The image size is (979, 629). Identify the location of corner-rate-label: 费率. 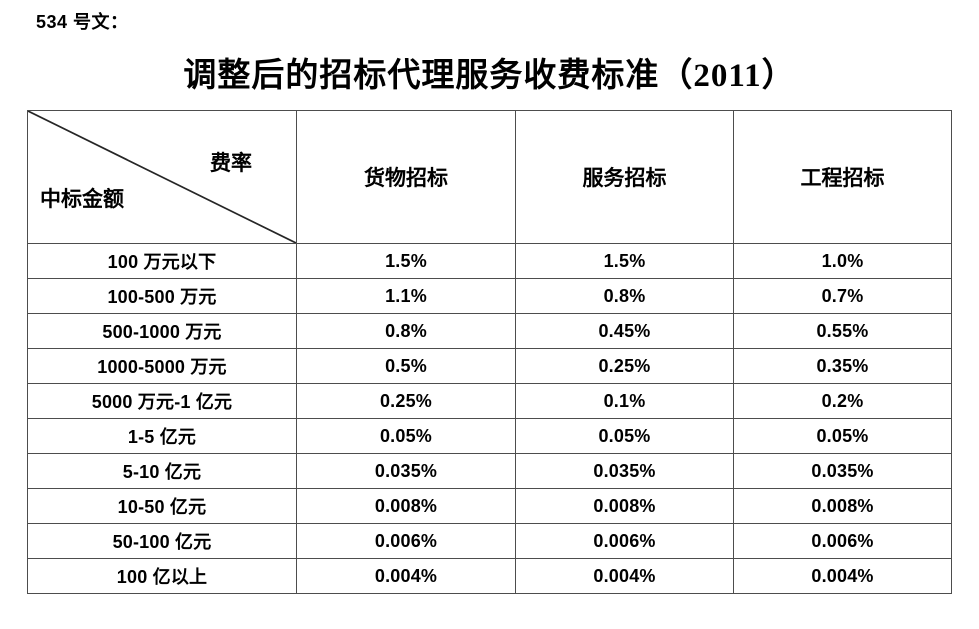
(231, 163).